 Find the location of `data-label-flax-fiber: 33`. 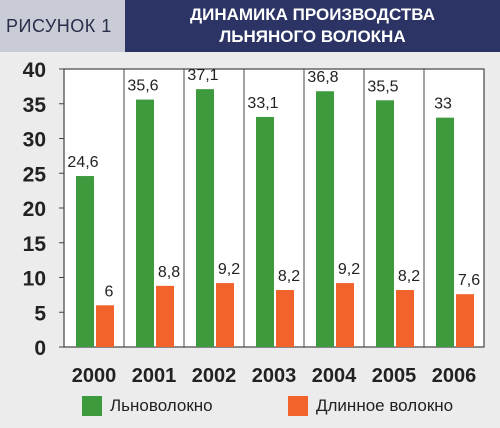

data-label-flax-fiber: 33 is located at coordinates (443, 104).